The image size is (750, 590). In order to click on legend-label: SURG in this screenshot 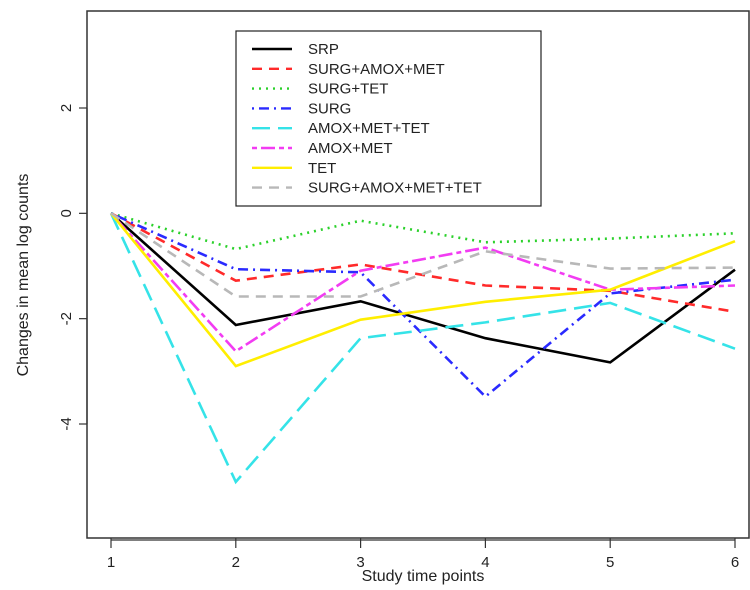, I will do `click(329, 108)`.